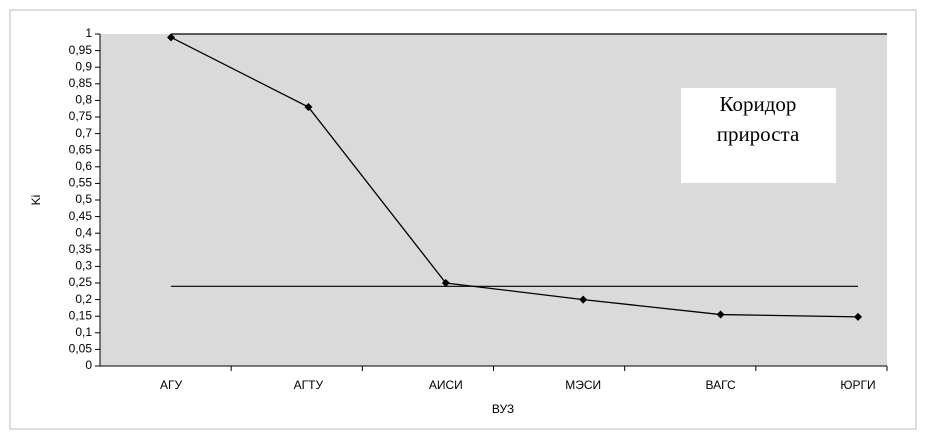 This screenshot has width=926, height=444. Describe the element at coordinates (81, 116) in the screenshot. I see `y-tick-label: 0,75` at that location.